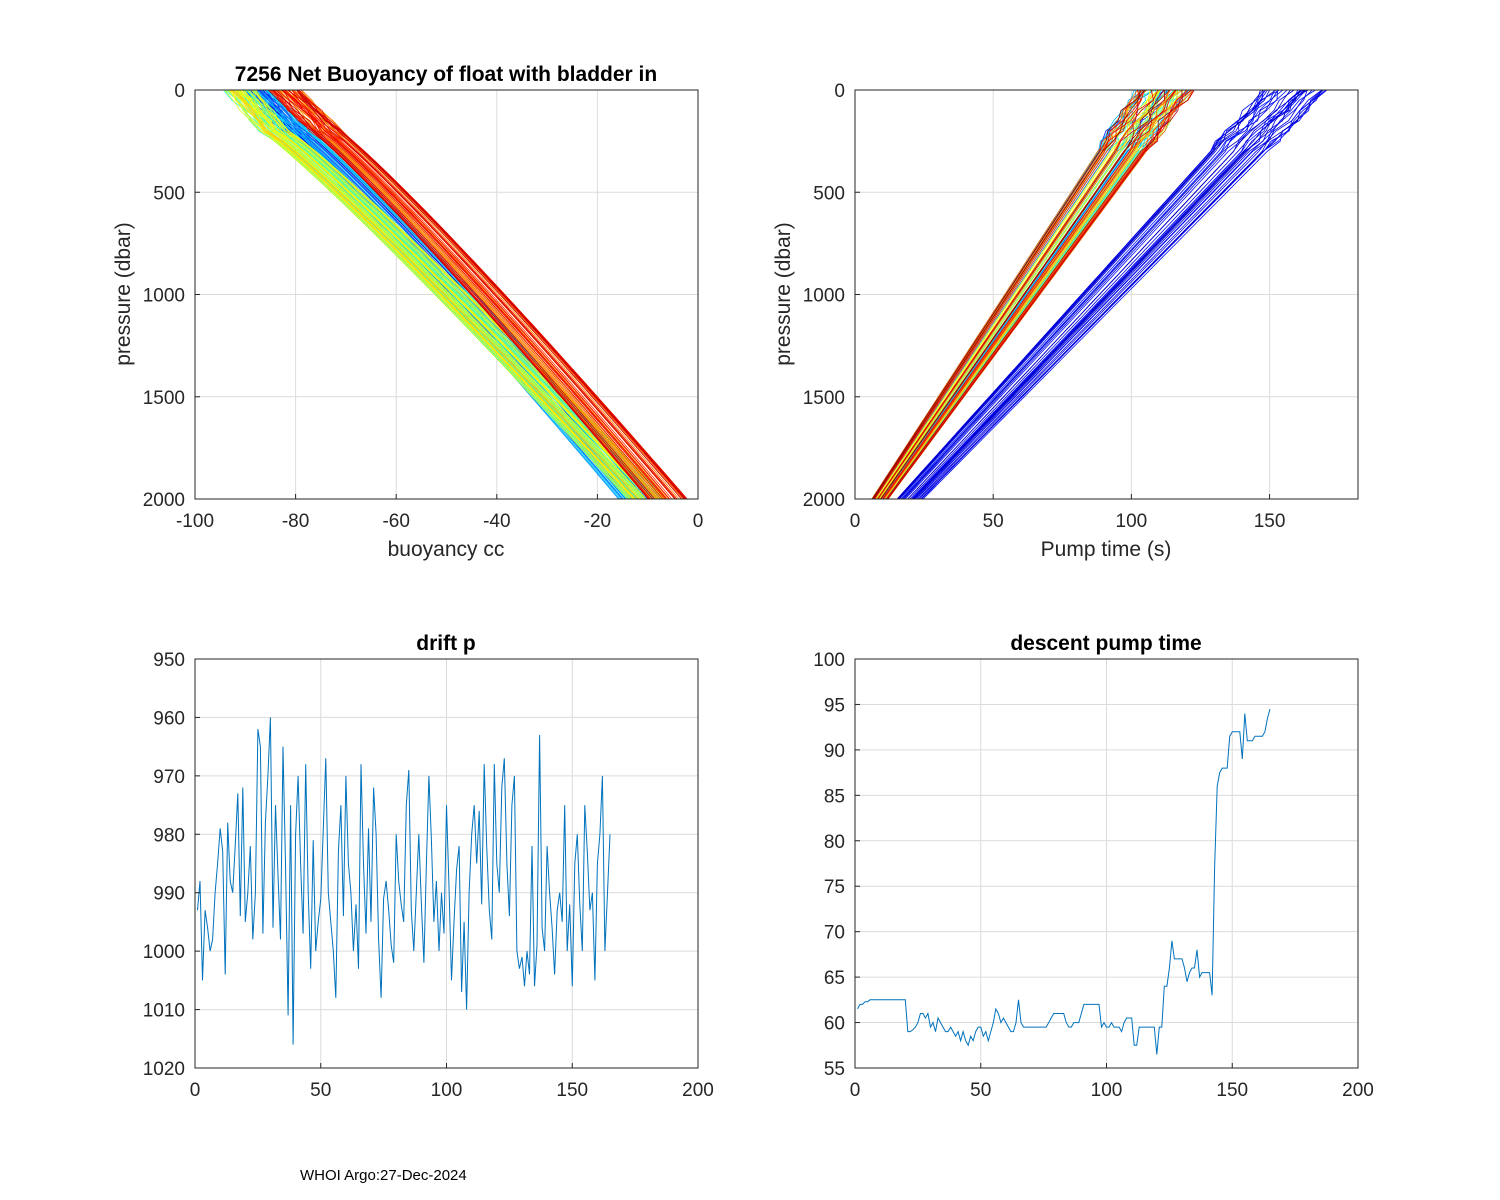 This screenshot has height=1200, width=1500. What do you see at coordinates (496, 521) in the screenshot?
I see `x-tick-label: -40` at bounding box center [496, 521].